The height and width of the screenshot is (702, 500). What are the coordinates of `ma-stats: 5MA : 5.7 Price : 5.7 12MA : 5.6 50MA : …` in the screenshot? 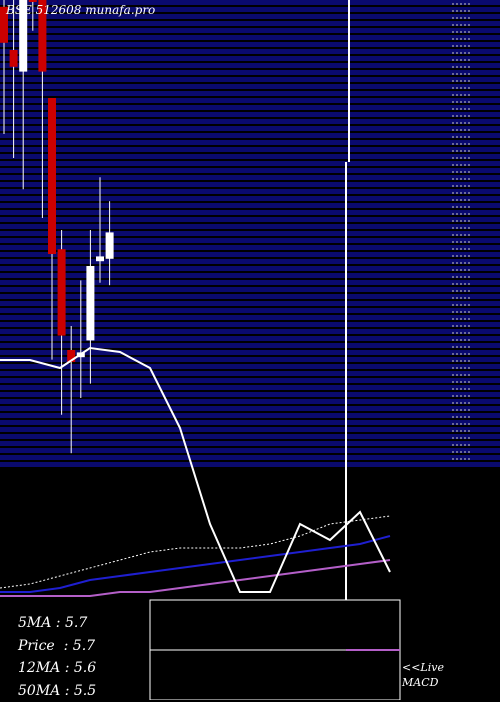 It's located at (57, 657).